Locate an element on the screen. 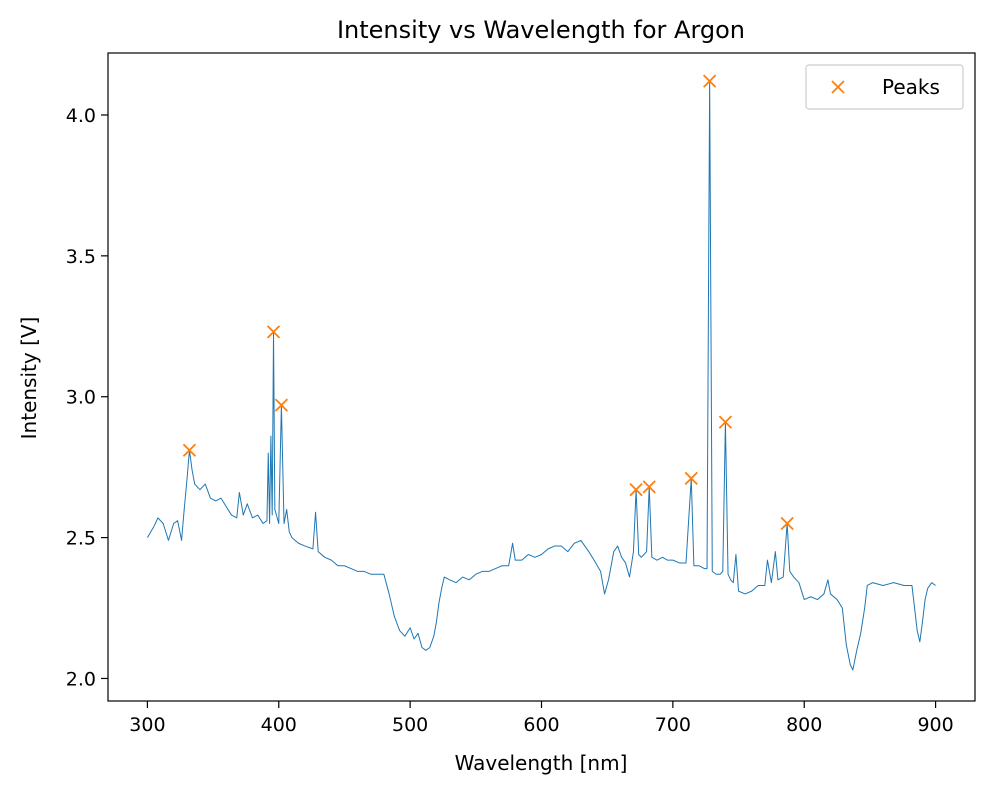  y-axis: 2.0 2.5 3.0 3.5 4.0 is located at coordinates (87, 397).